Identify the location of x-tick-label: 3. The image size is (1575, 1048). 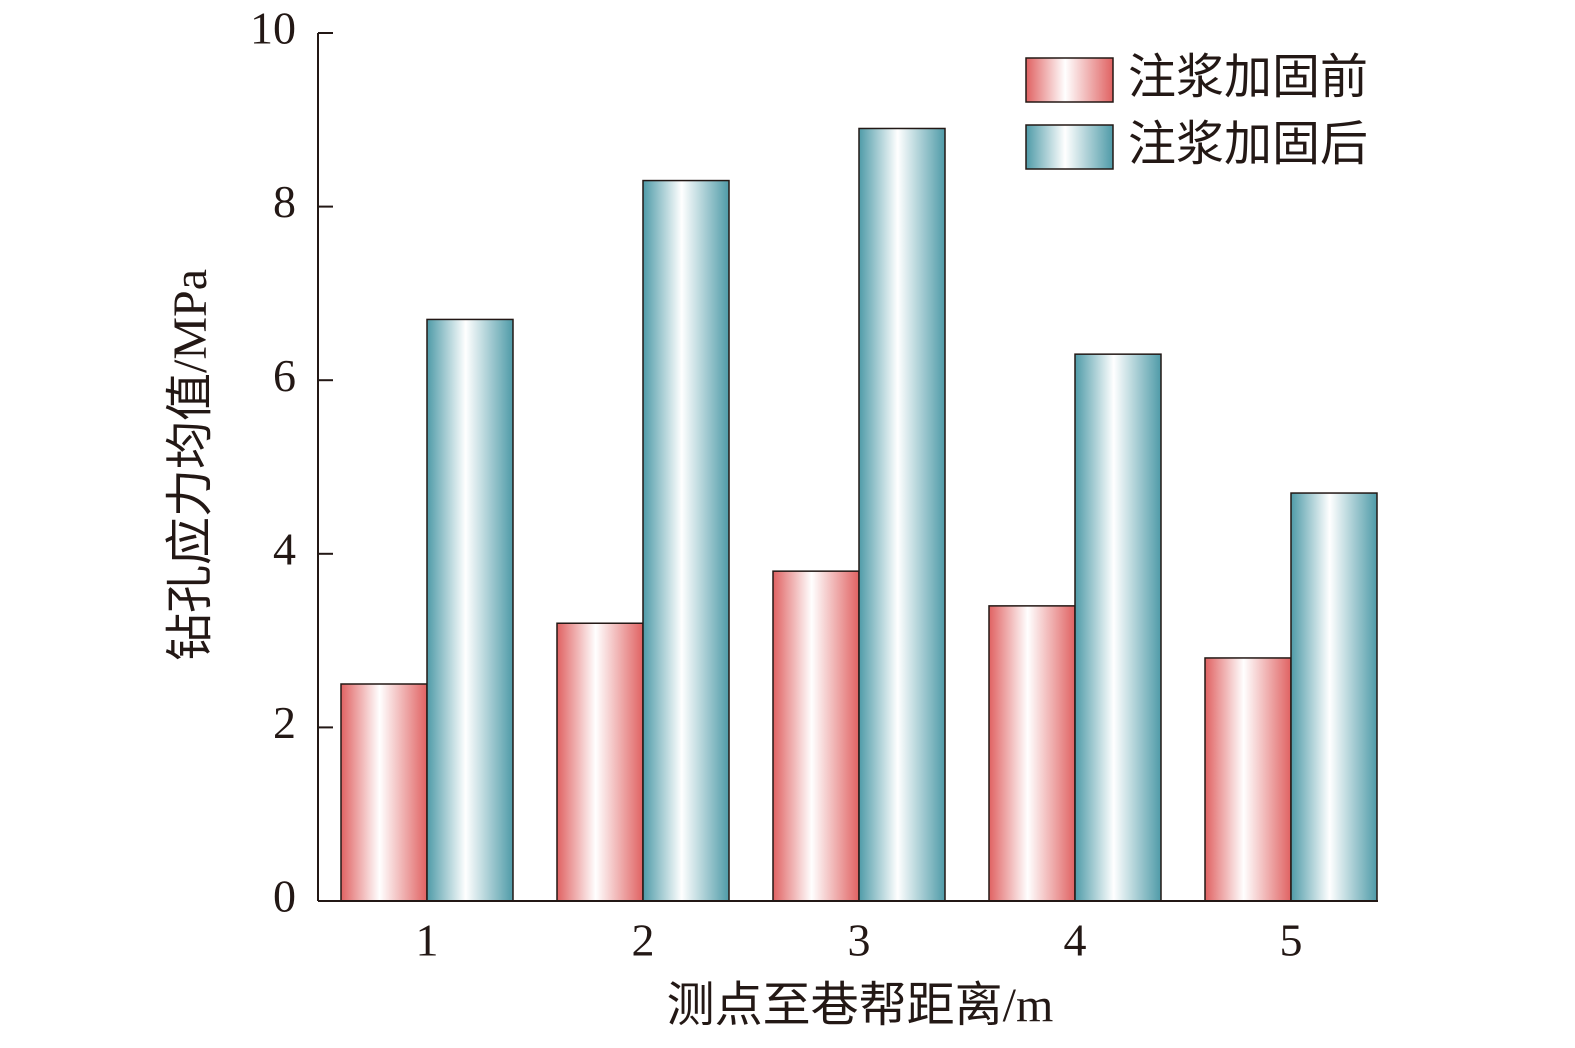
(859, 940).